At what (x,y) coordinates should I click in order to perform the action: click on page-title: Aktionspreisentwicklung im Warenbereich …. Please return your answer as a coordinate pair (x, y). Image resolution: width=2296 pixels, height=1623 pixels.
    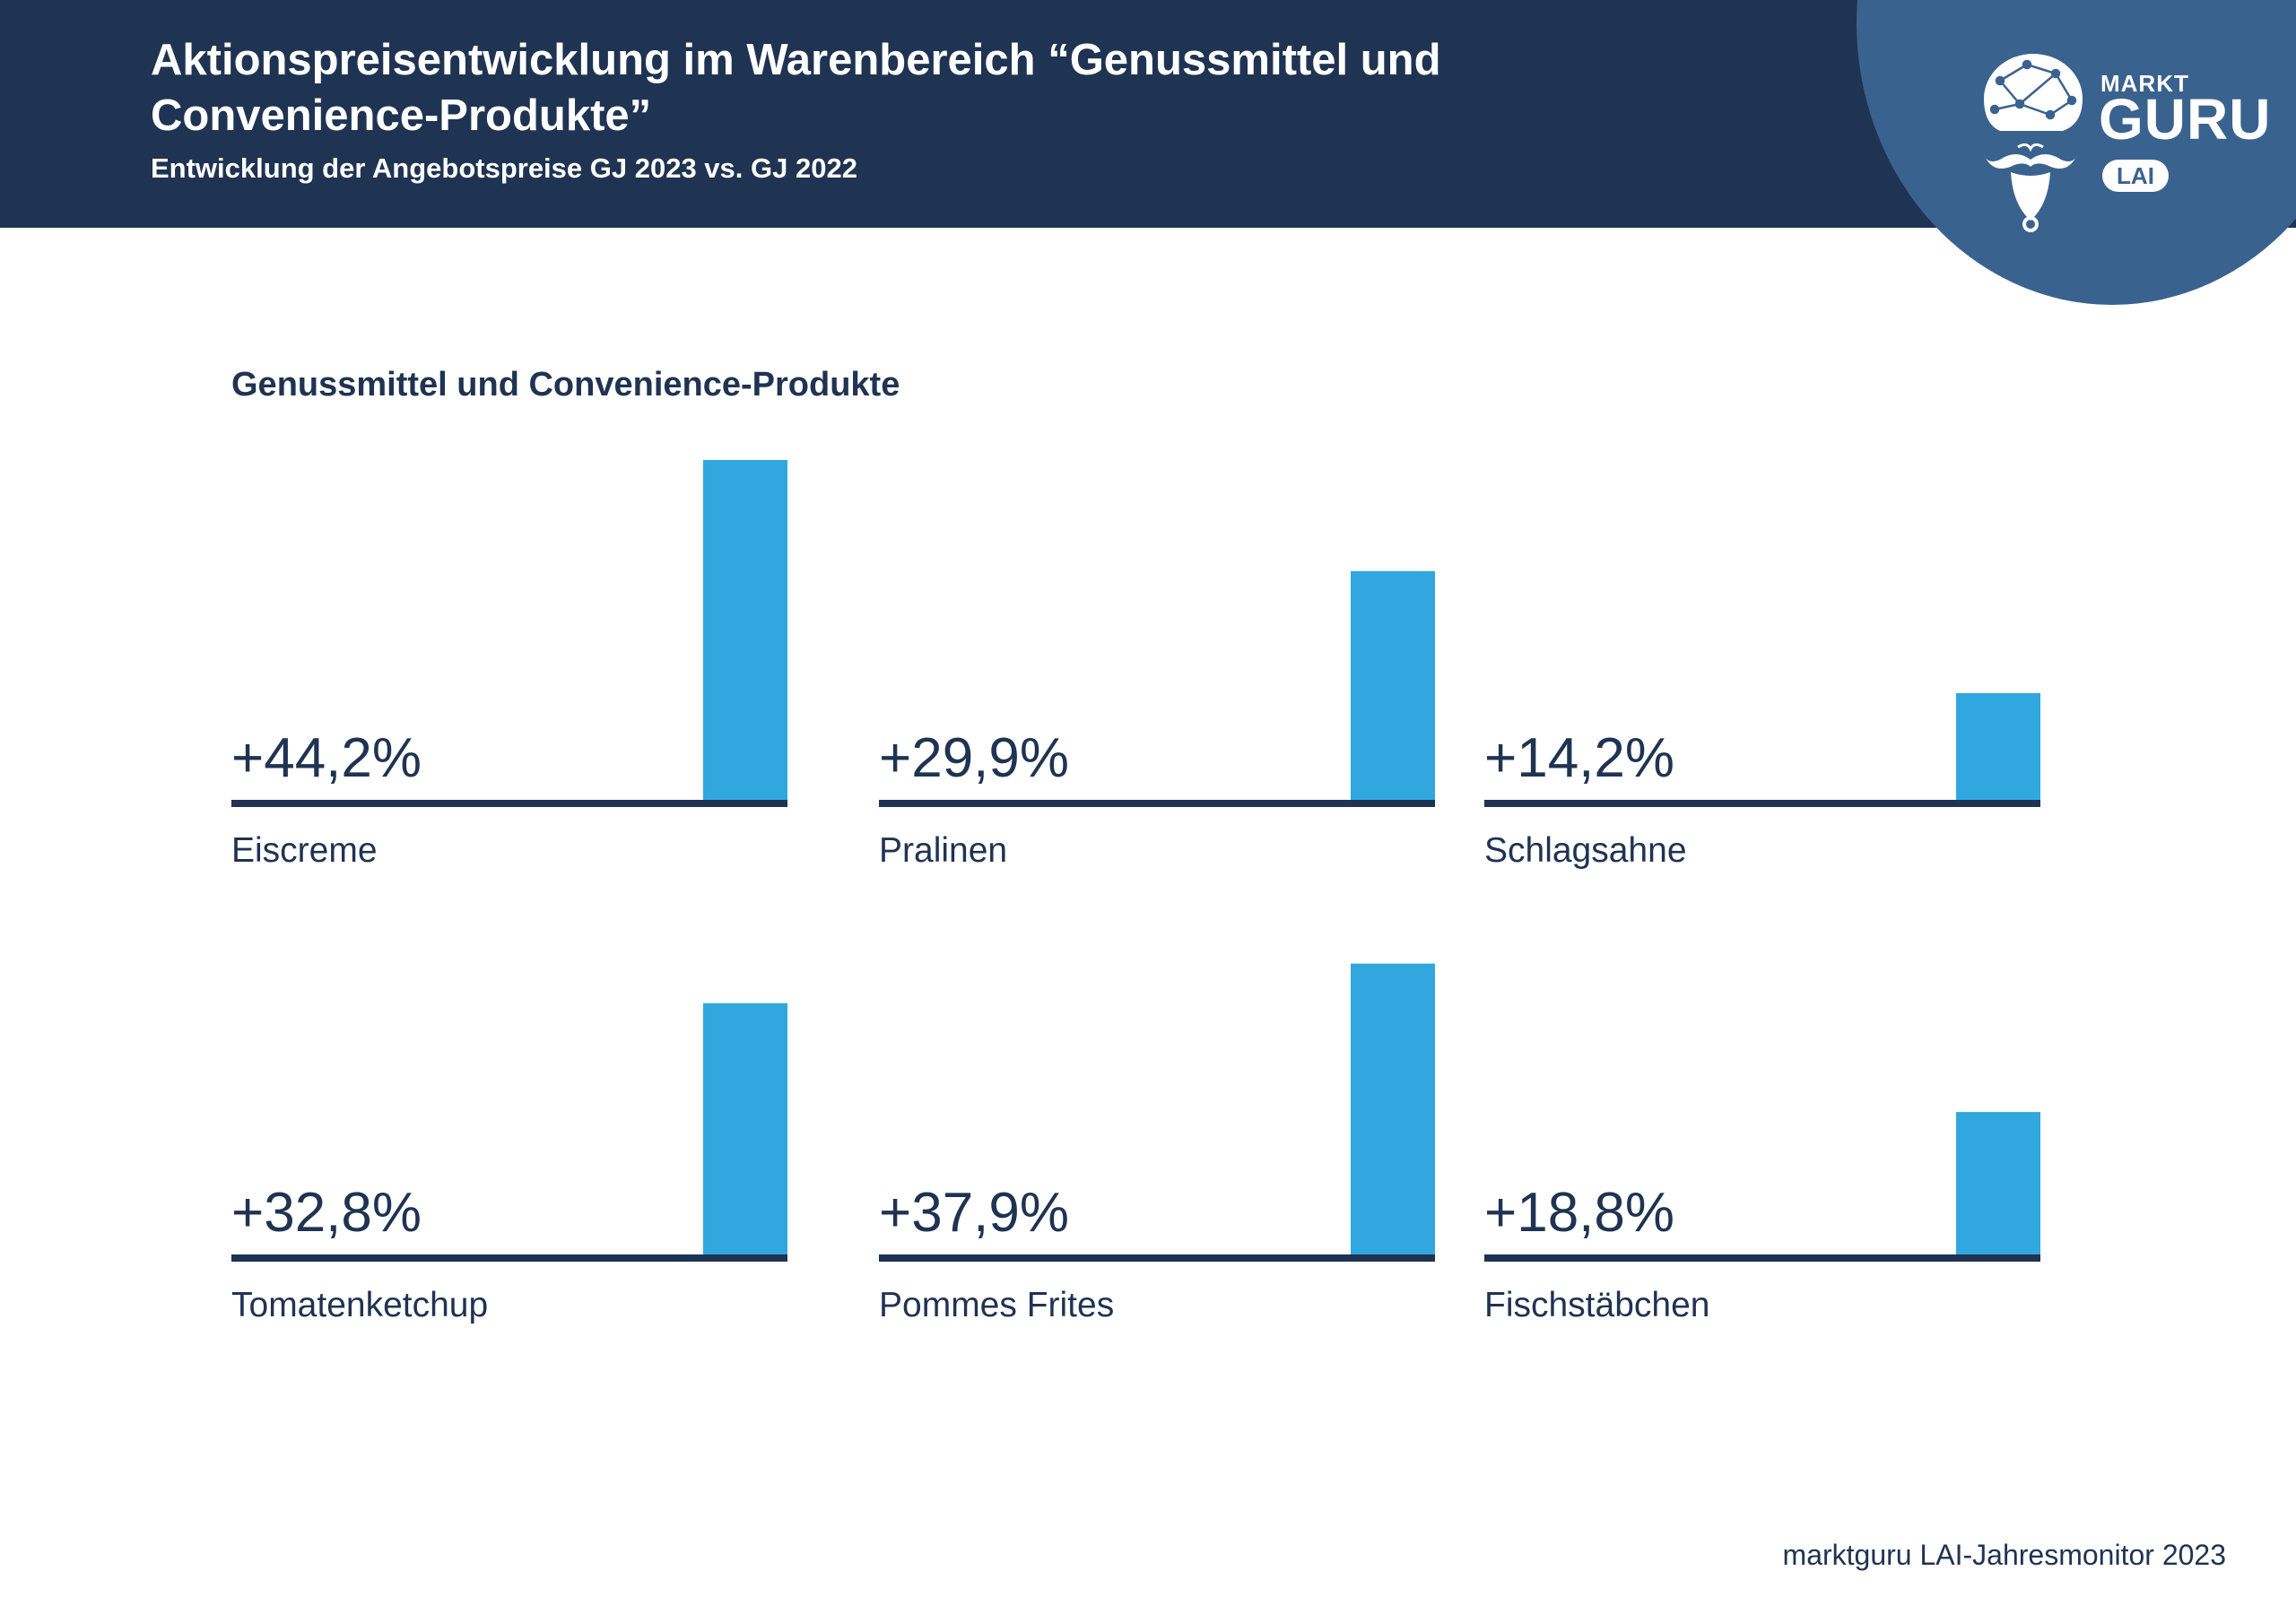
    Looking at the image, I should click on (958, 87).